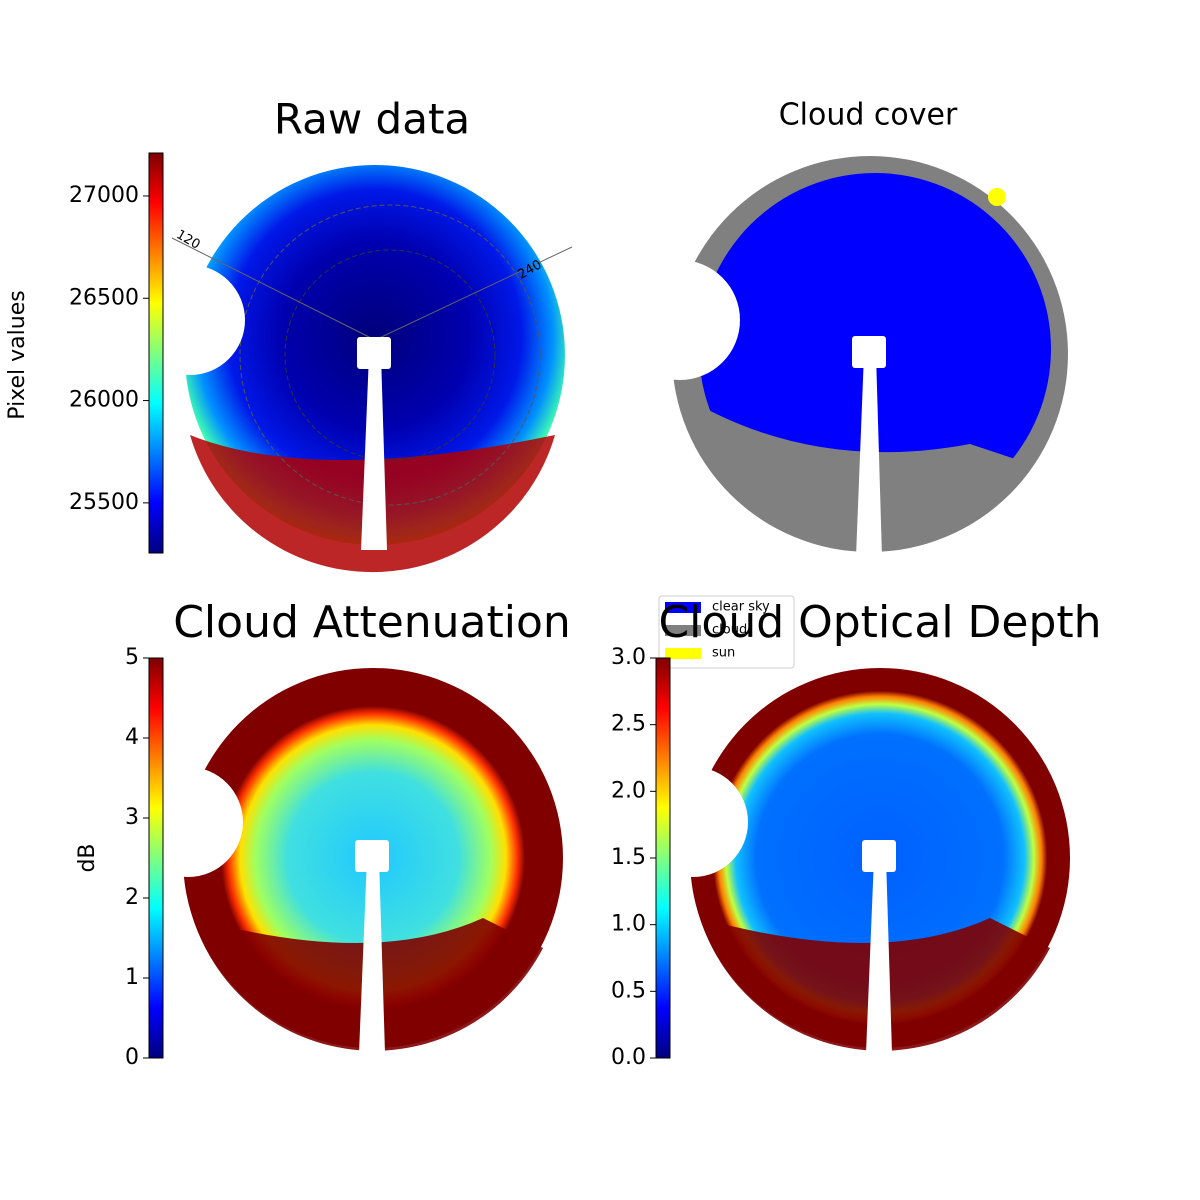  What do you see at coordinates (879, 622) in the screenshot?
I see `panel-title: Cloud Optical Depth` at bounding box center [879, 622].